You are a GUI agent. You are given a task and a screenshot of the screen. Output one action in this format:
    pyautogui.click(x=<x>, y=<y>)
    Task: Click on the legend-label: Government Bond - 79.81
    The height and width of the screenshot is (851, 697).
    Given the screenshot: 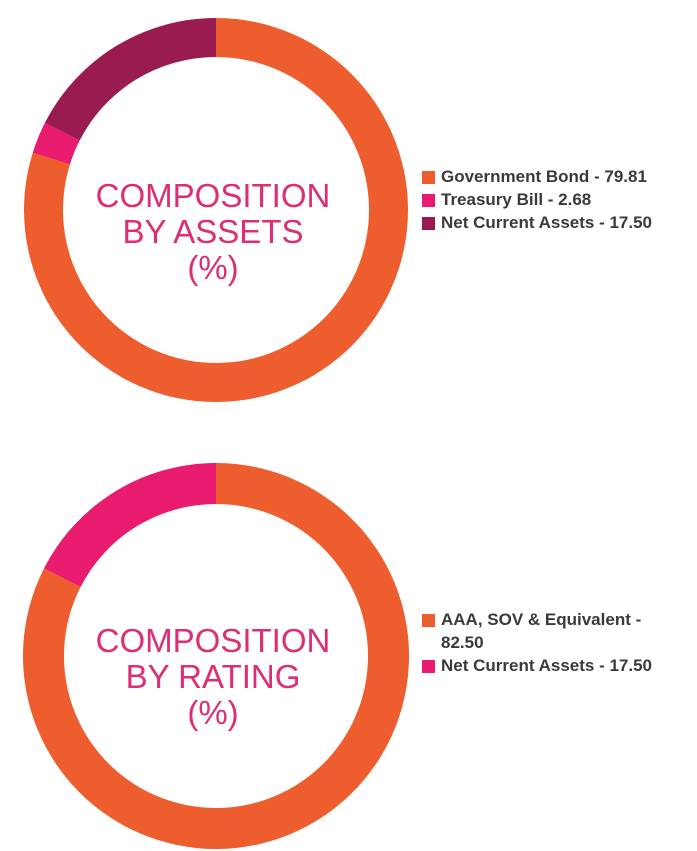 What is the action you would take?
    pyautogui.click(x=544, y=176)
    